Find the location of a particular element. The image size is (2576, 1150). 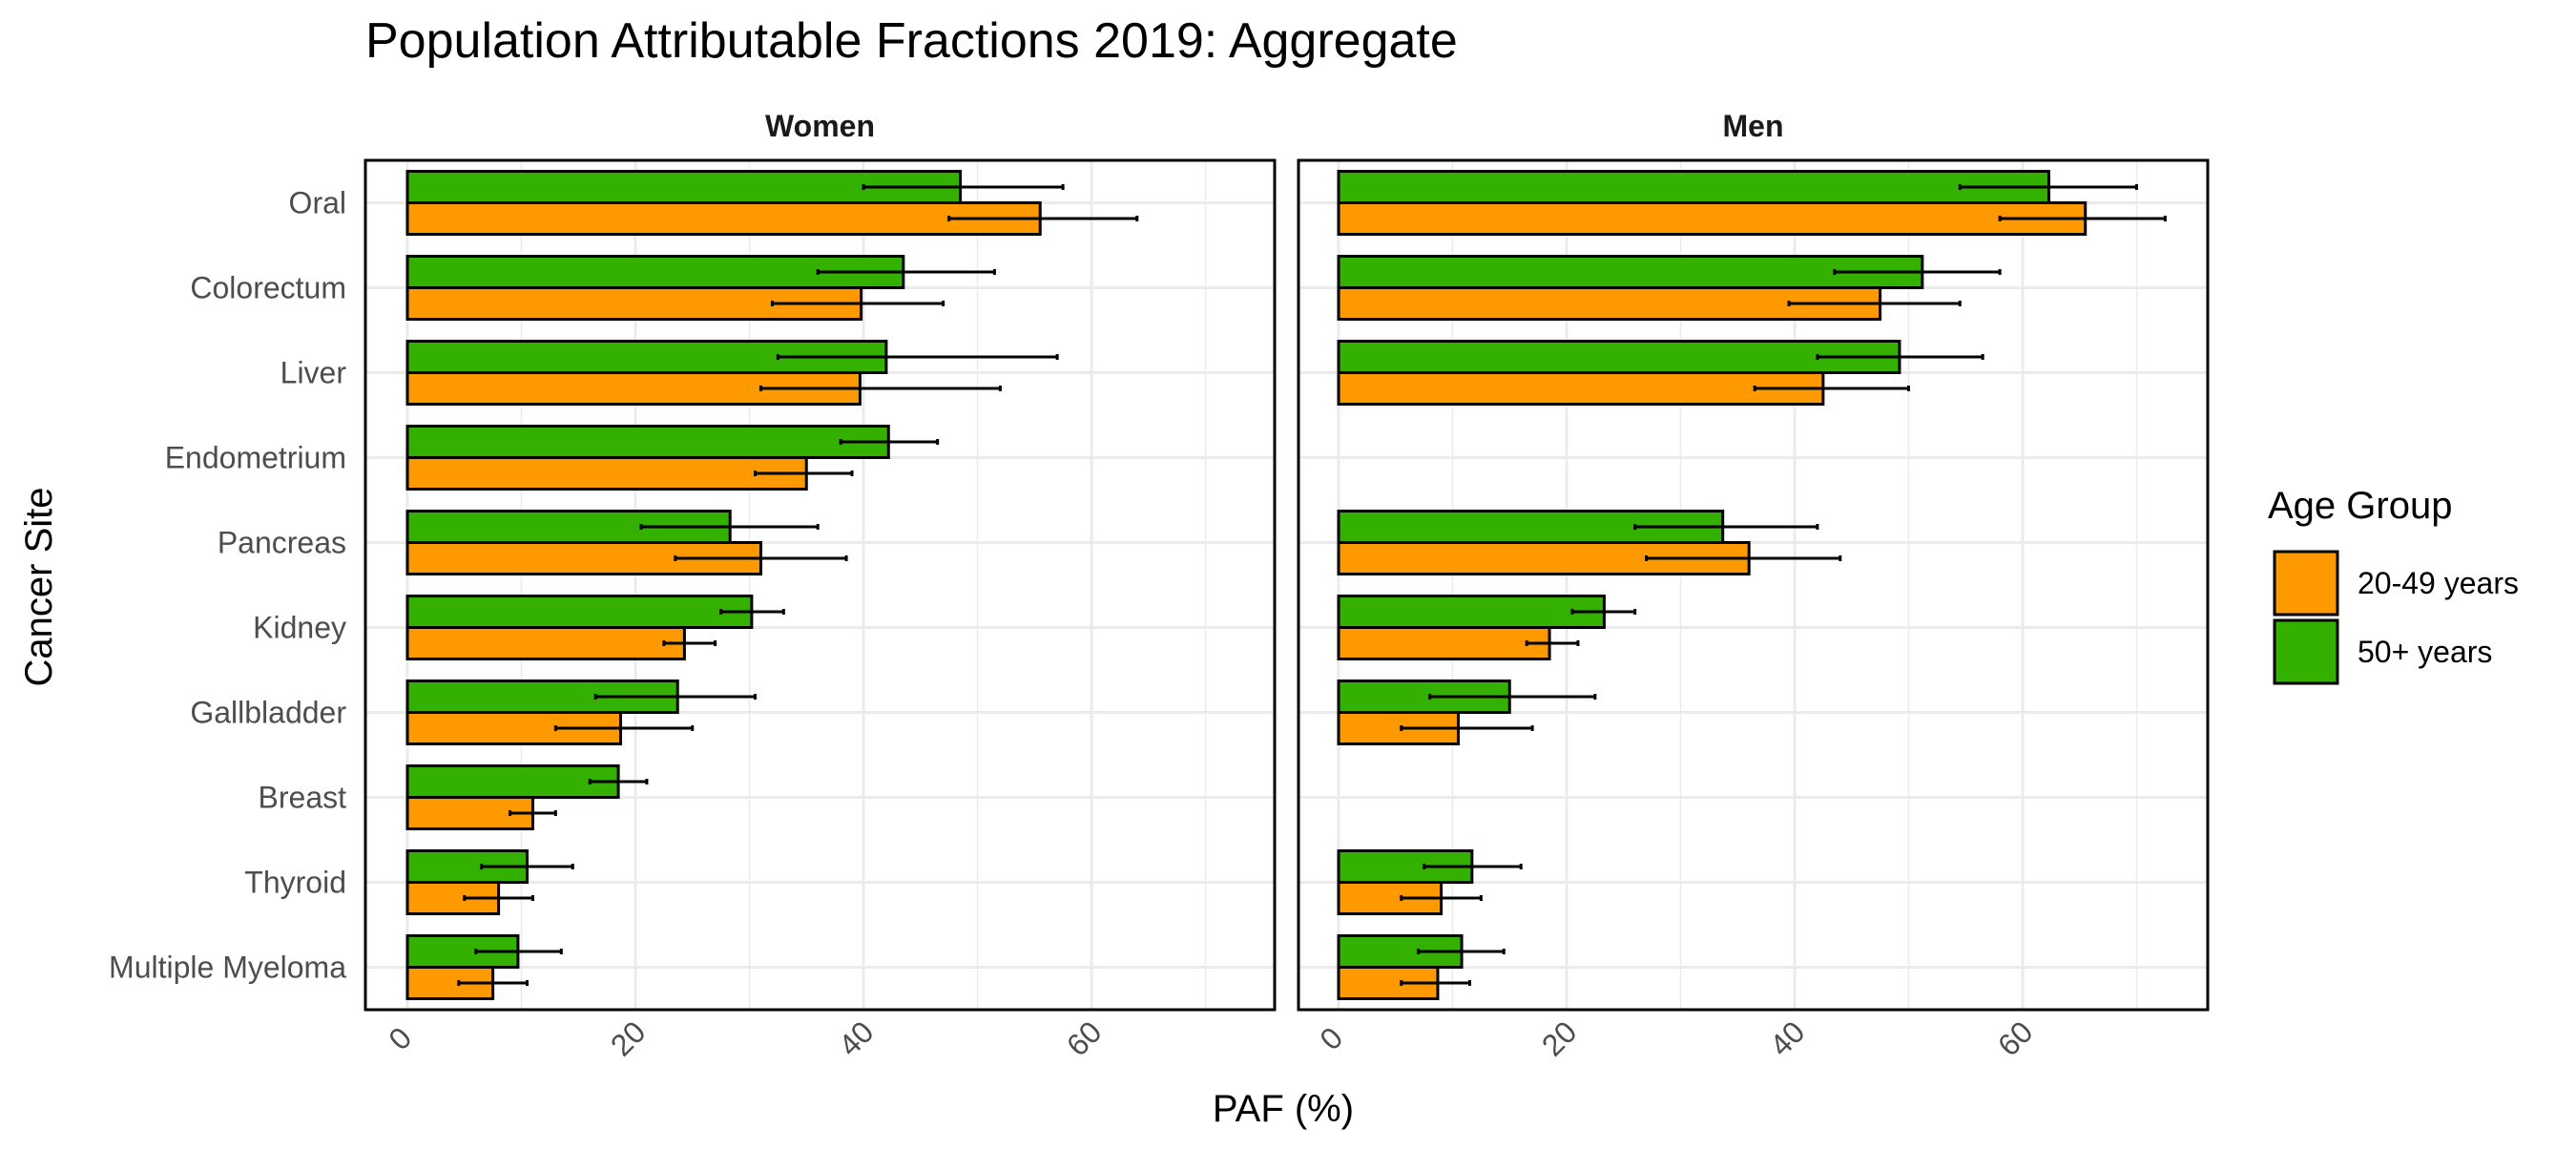

bar-men-liver-20-49-years is located at coordinates (1581, 388).